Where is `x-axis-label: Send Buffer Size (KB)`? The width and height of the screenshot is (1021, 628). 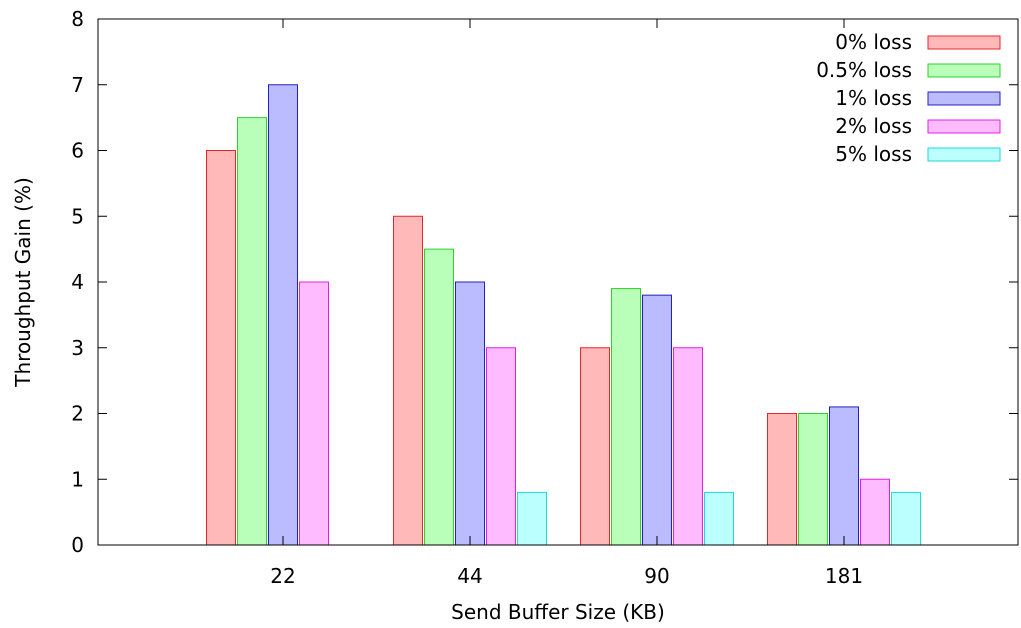 x-axis-label: Send Buffer Size (KB) is located at coordinates (558, 612).